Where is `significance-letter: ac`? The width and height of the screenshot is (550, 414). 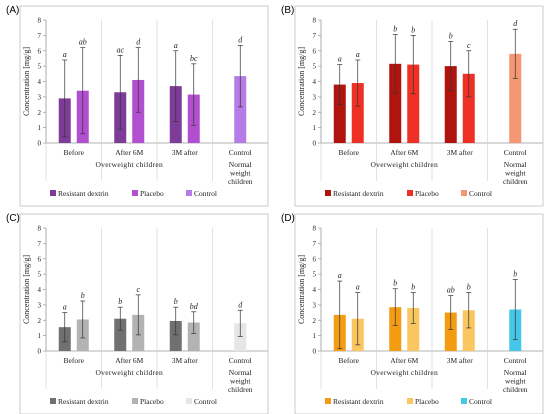 significance-letter: ac is located at coordinates (120, 49).